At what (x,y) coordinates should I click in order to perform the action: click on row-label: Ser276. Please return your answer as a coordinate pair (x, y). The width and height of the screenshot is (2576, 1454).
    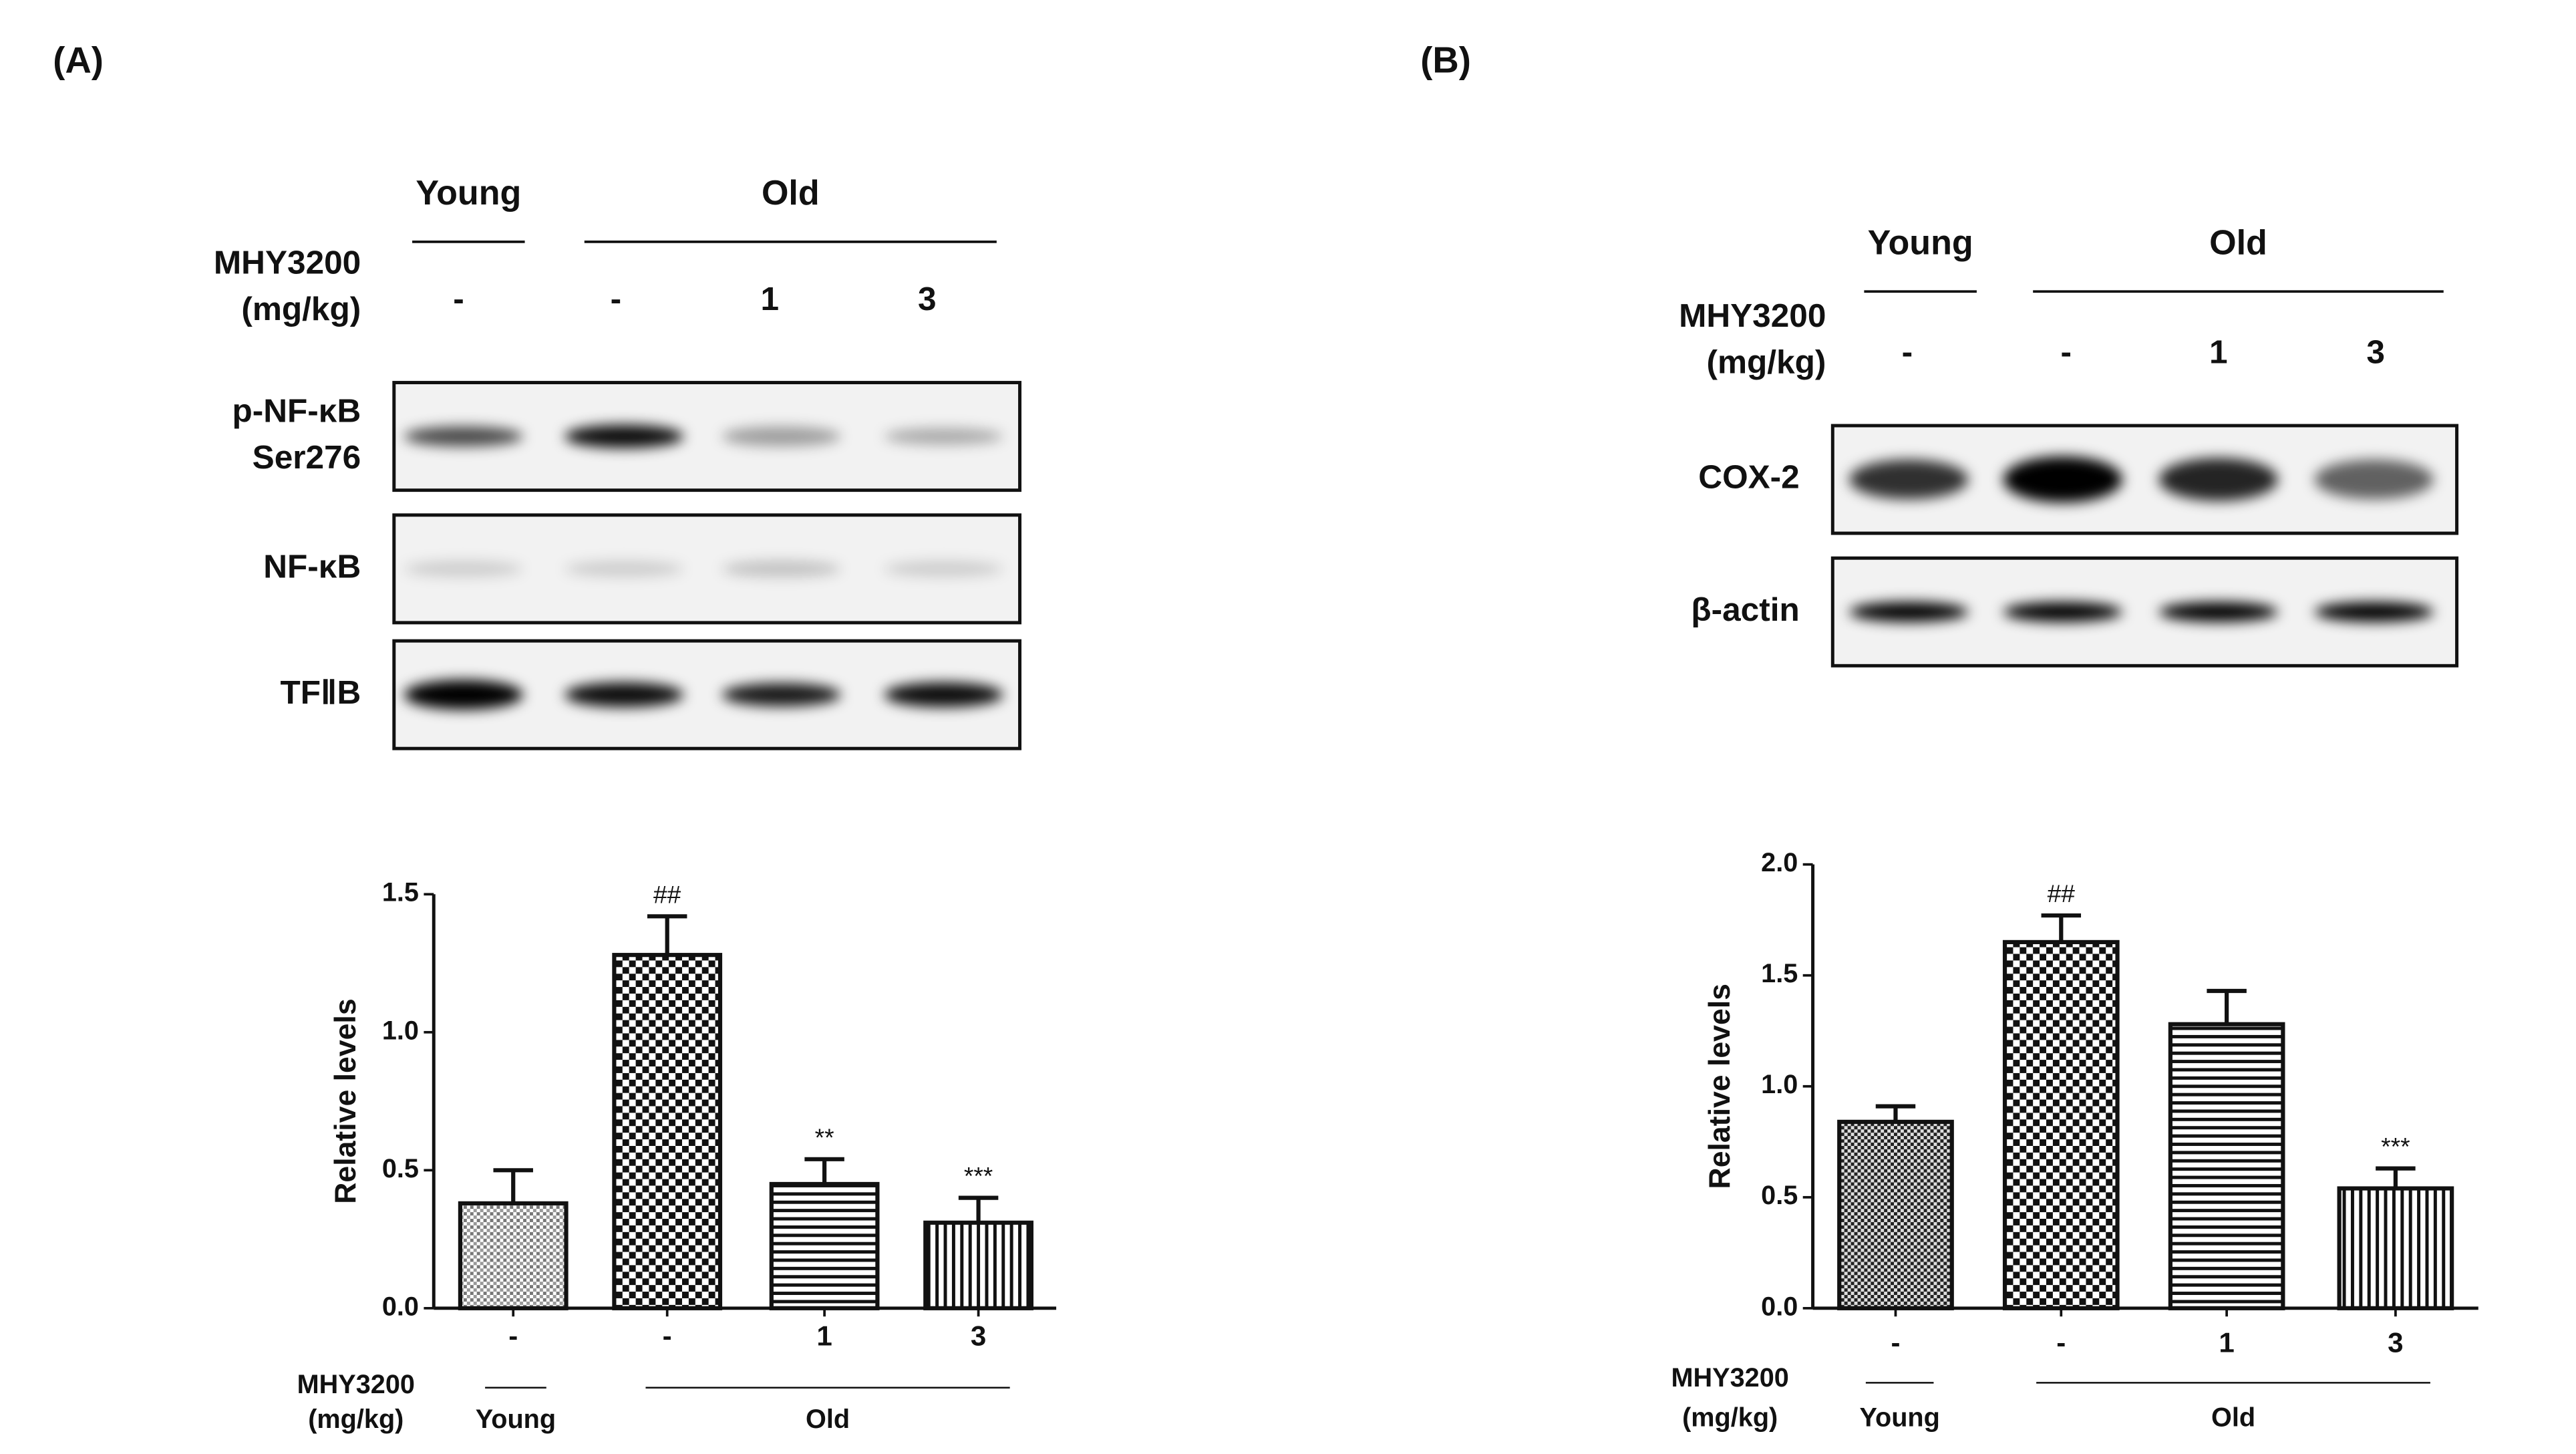
    Looking at the image, I should click on (307, 457).